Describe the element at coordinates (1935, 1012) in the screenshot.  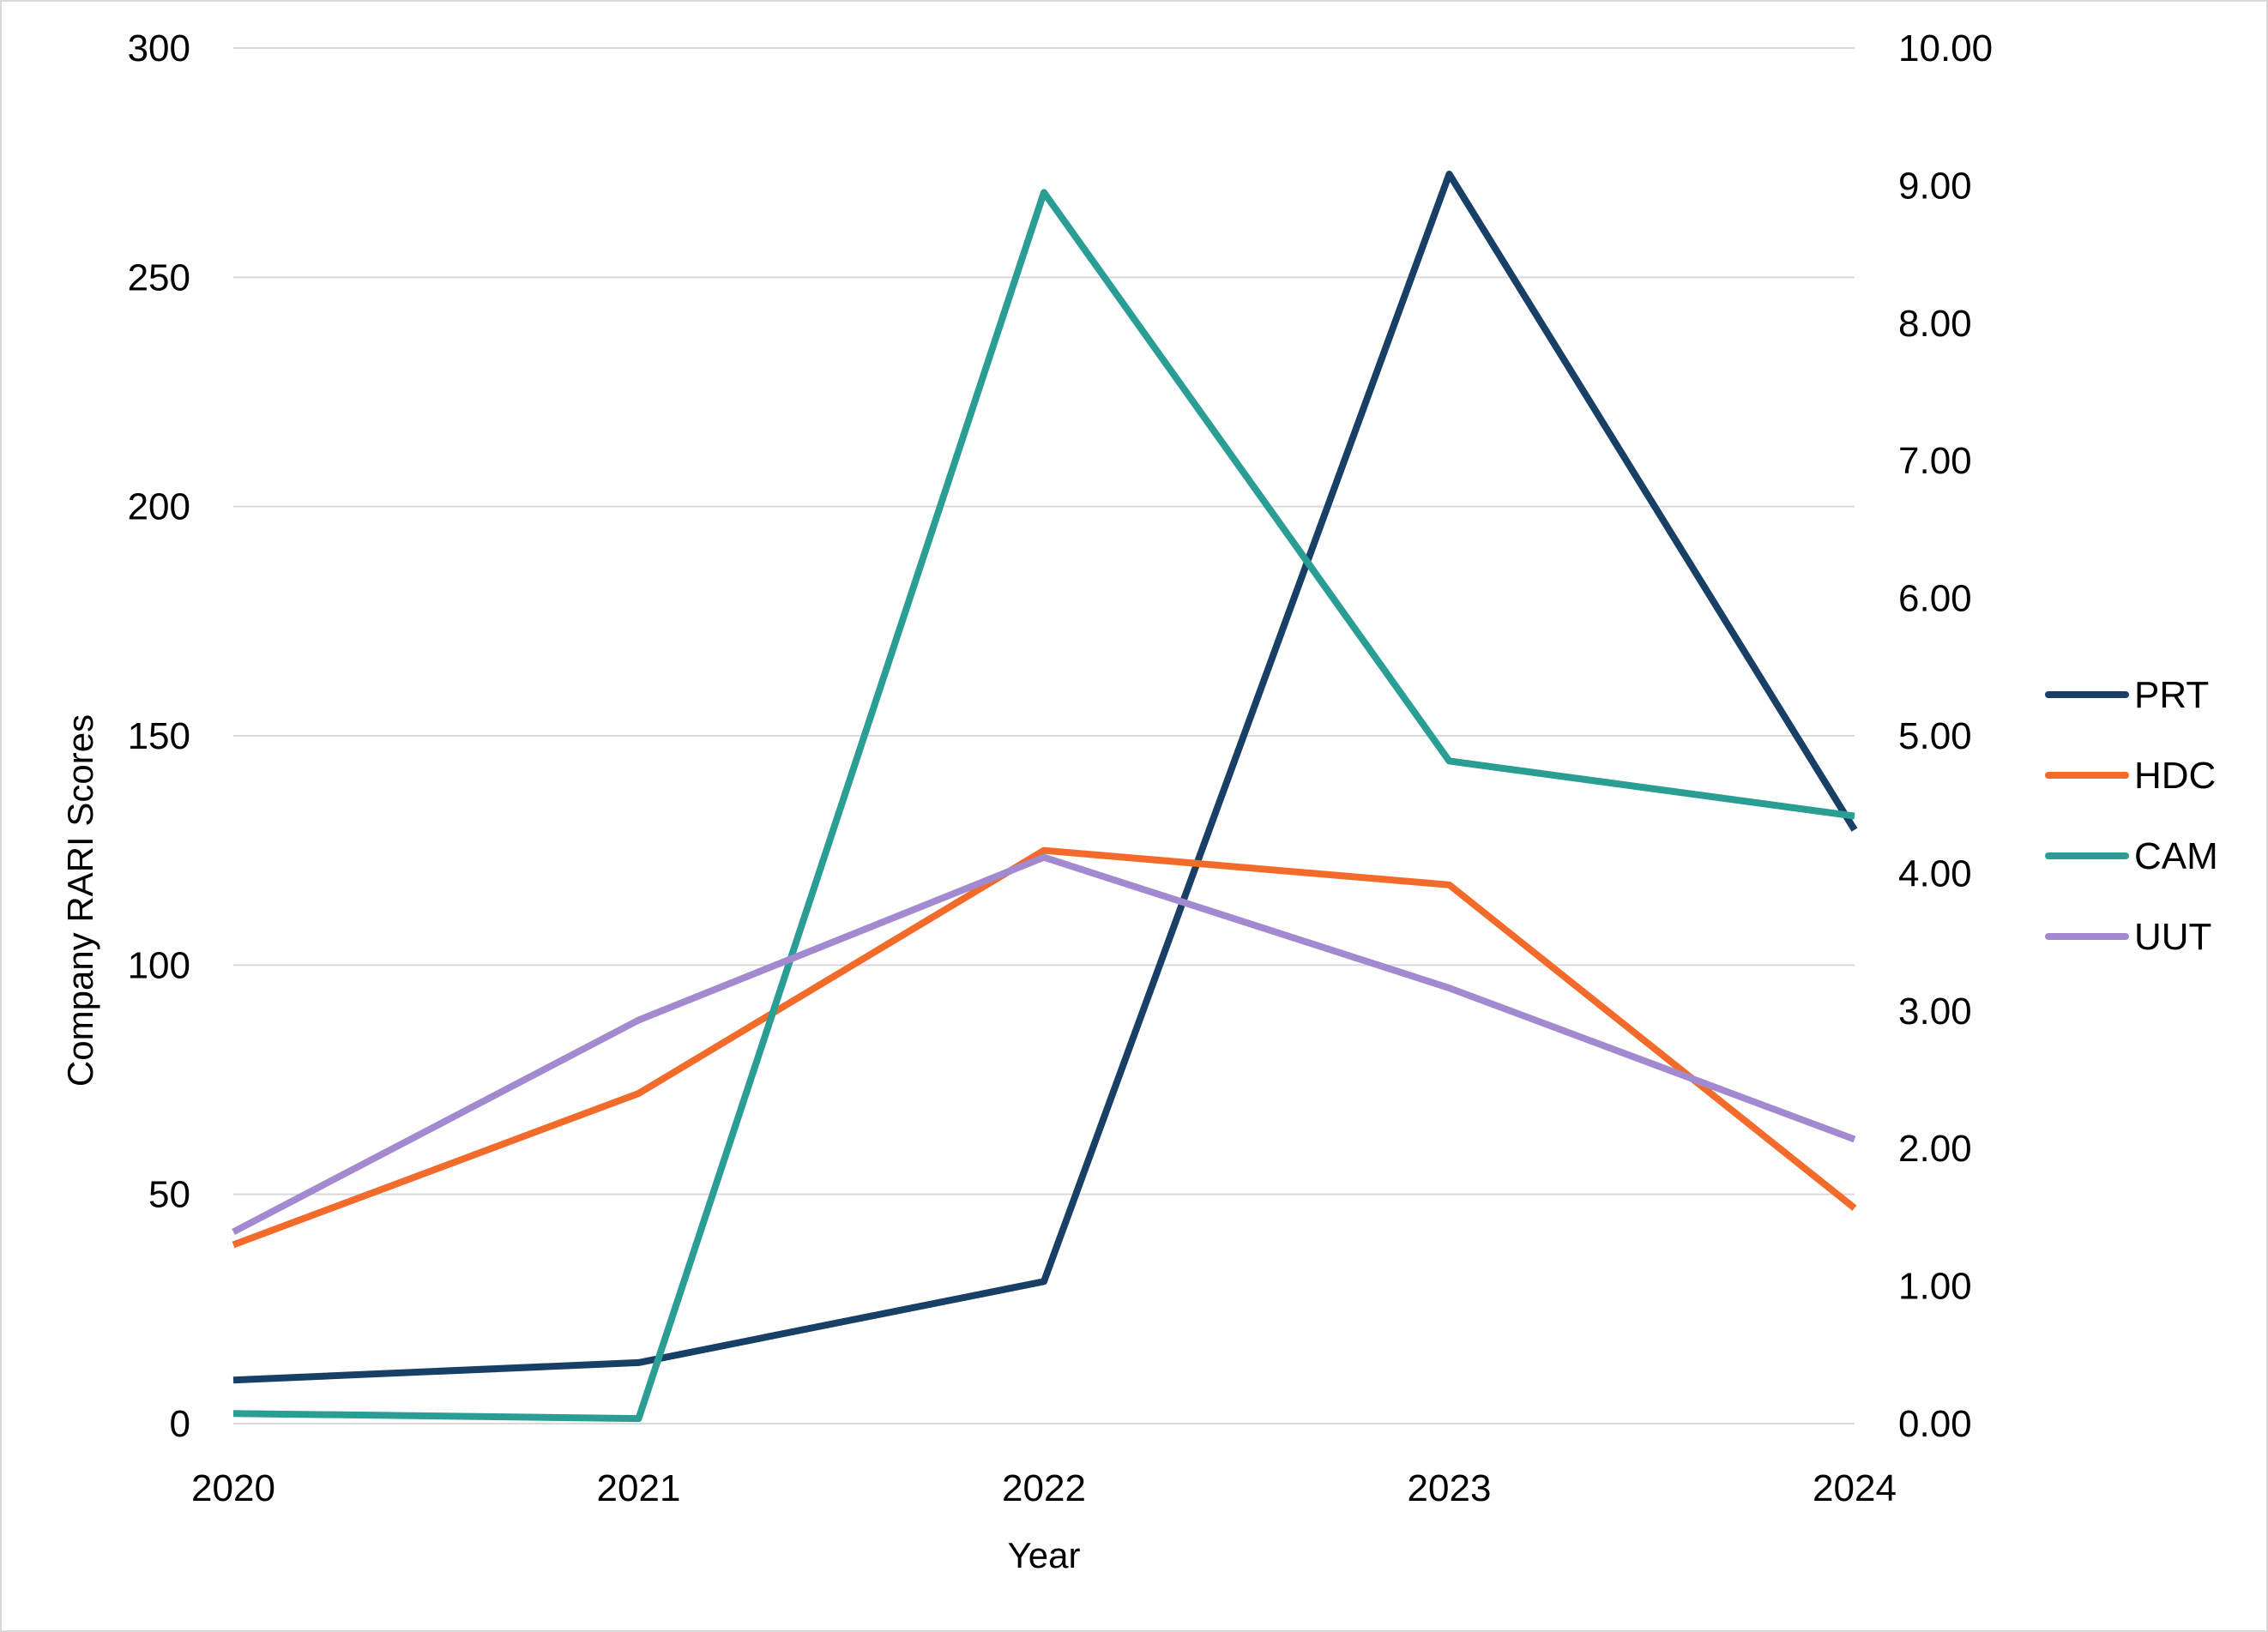
I see `y2-tick-label: 3.00` at that location.